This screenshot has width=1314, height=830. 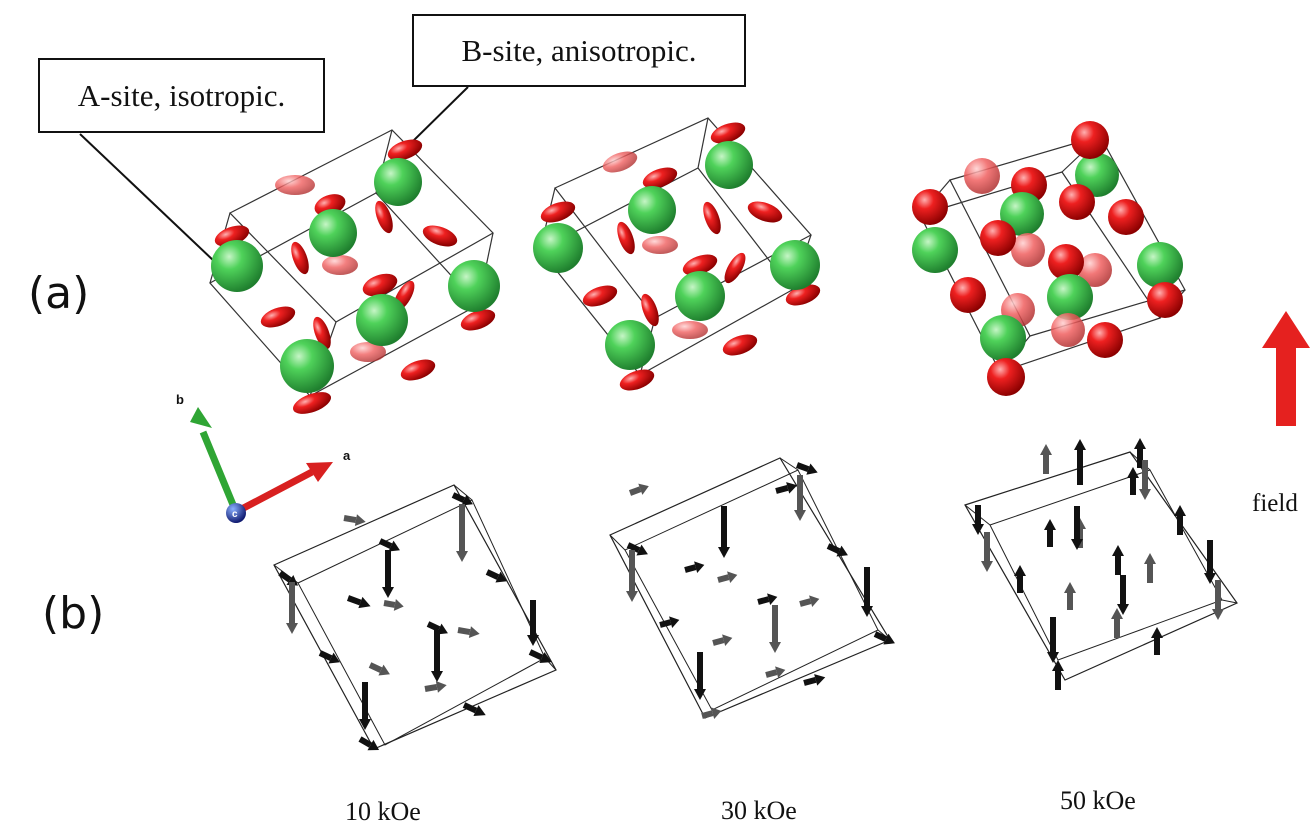 I want to click on b-axis-arrowhead, so click(x=201, y=417).